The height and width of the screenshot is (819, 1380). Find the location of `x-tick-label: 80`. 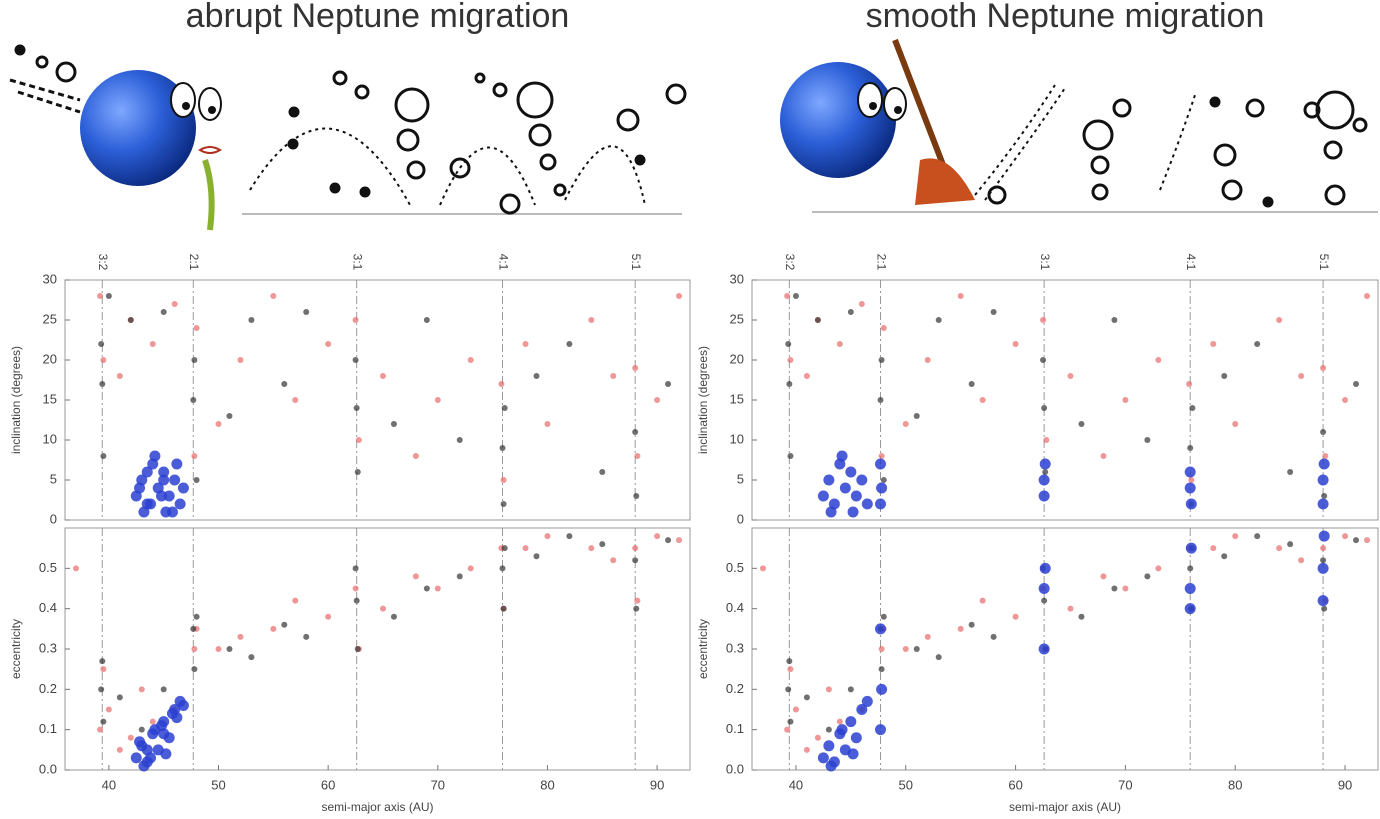

x-tick-label: 80 is located at coordinates (1235, 784).